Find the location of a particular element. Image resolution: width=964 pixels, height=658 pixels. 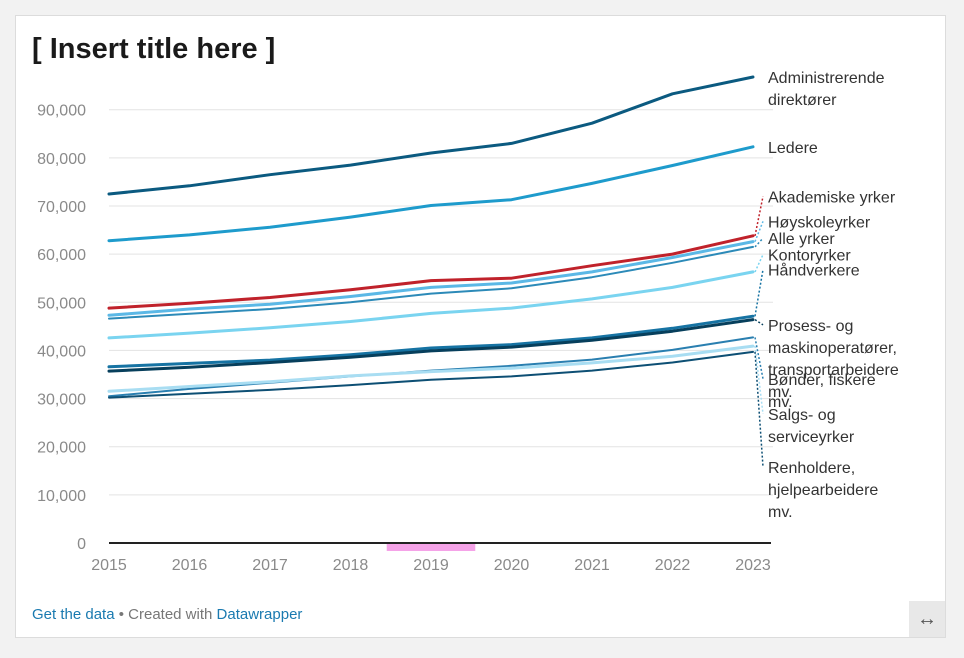

series-label-line: Akademiske yrker is located at coordinates (832, 197).